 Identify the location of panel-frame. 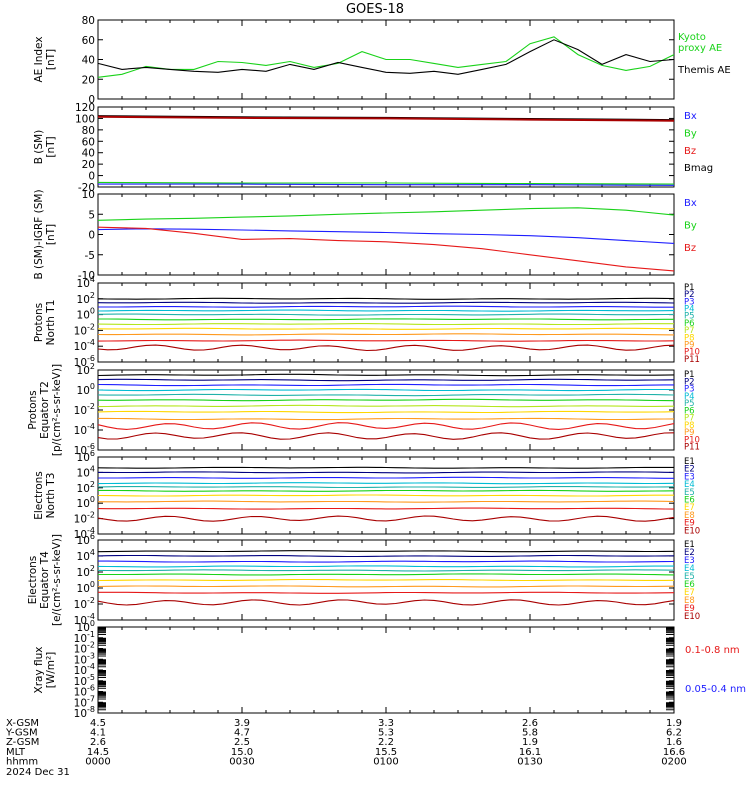
(386, 234).